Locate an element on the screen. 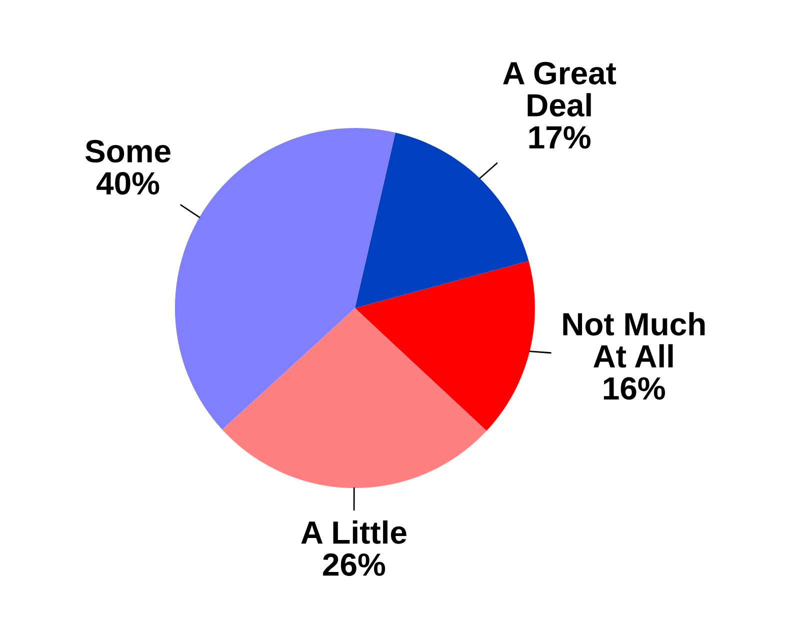 The height and width of the screenshot is (622, 790). data-label: 40% is located at coordinates (128, 183).